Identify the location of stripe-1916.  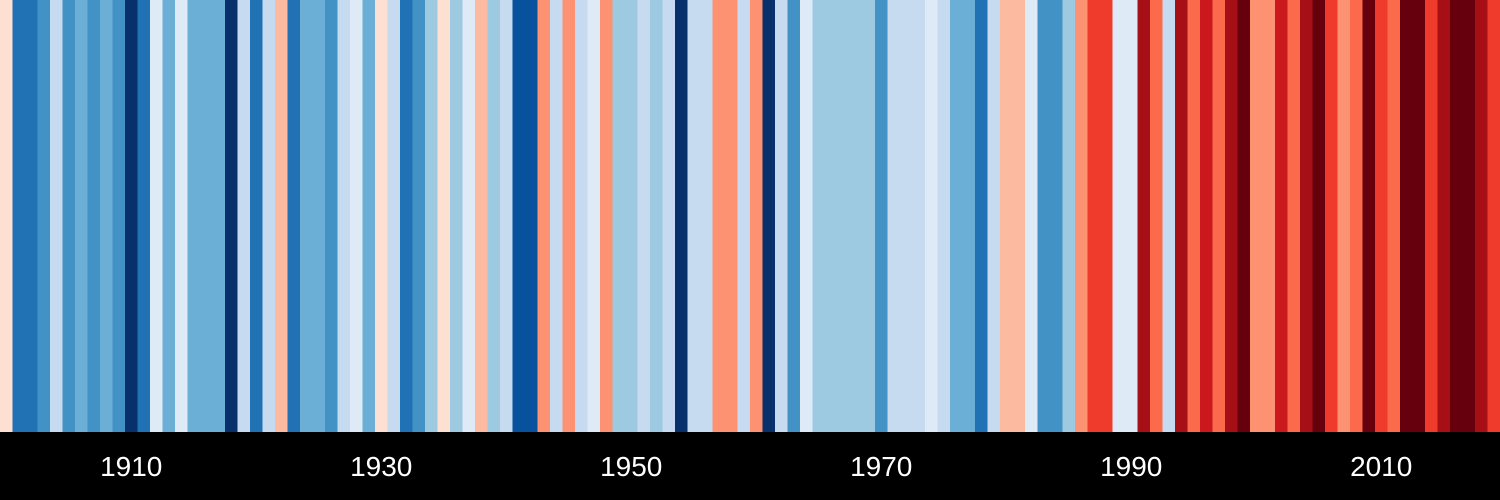
(207, 216).